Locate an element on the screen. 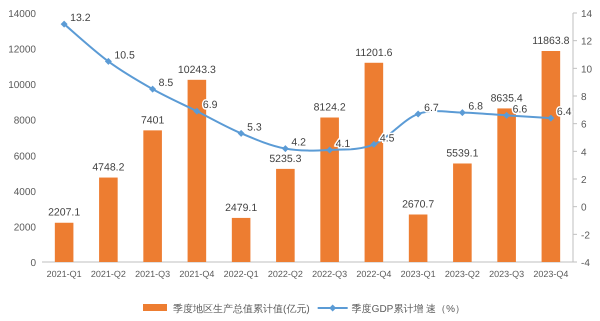 Image resolution: width=600 pixels, height=321 pixels. legend-label: 季度地区生产总值累计值(亿元) is located at coordinates (241, 309).